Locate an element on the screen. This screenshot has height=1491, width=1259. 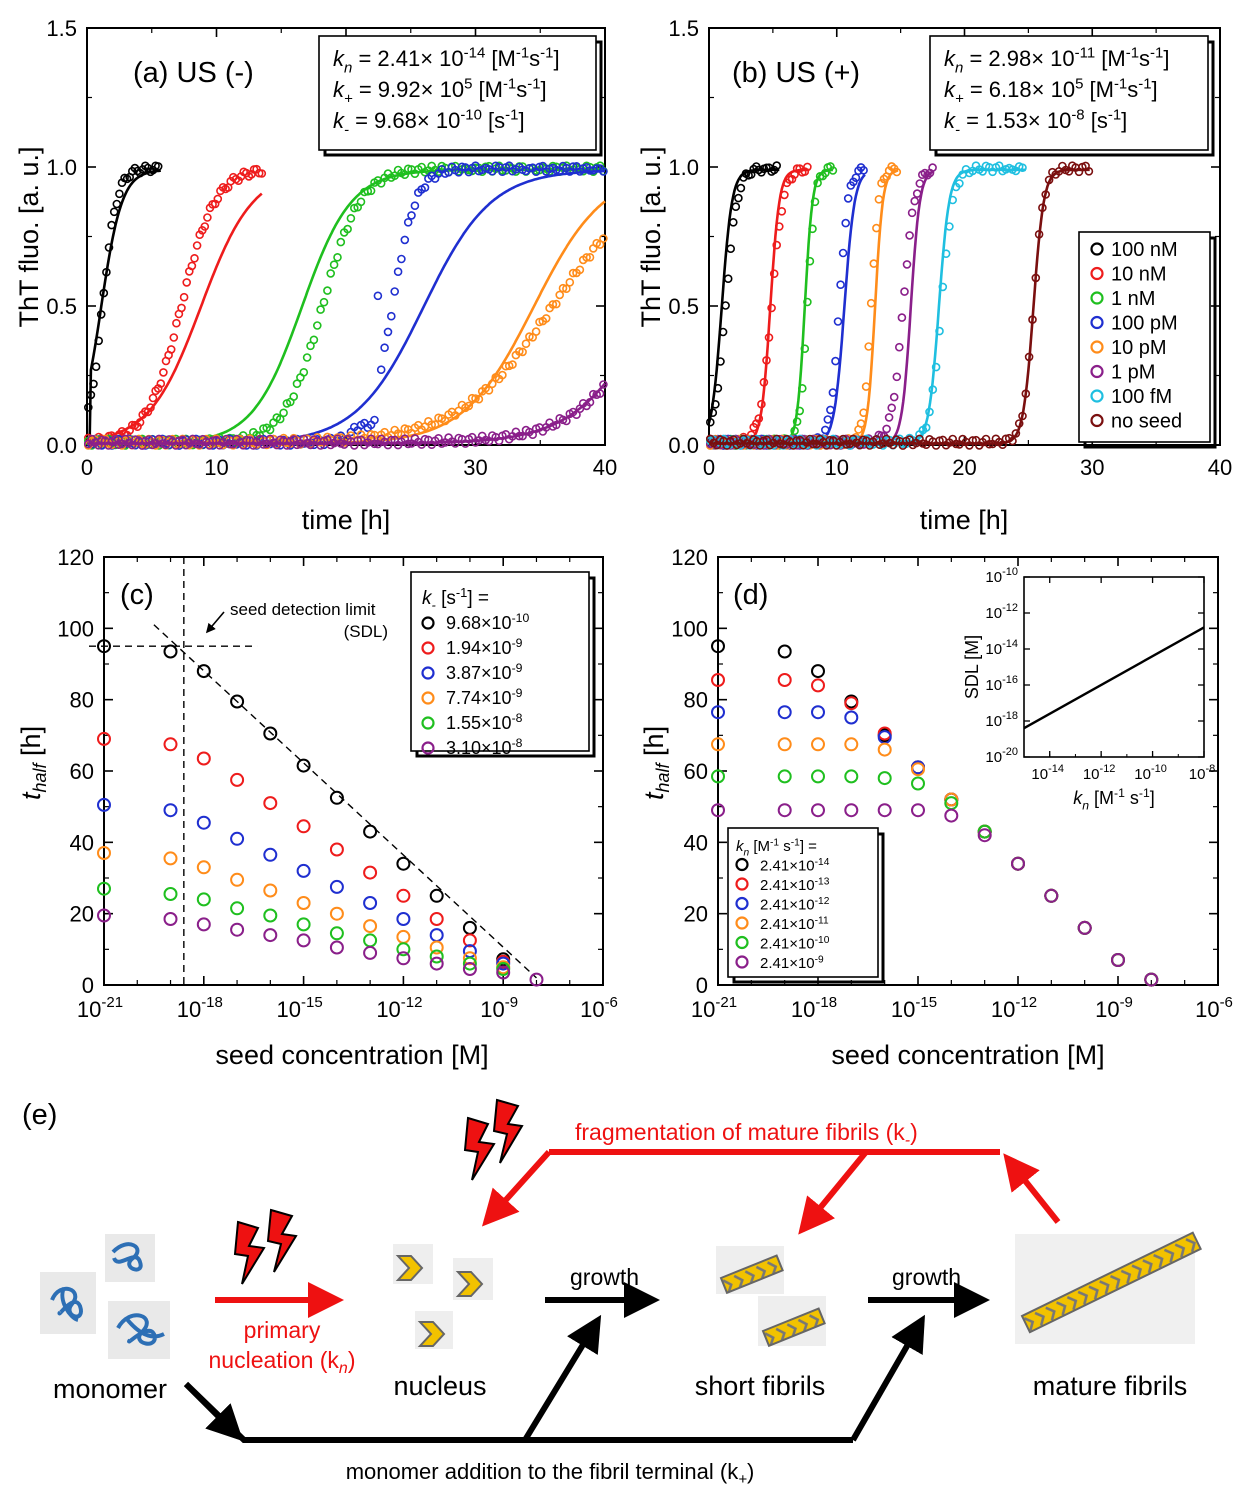
panel-a-x-label: time [h] is located at coordinates (346, 520).